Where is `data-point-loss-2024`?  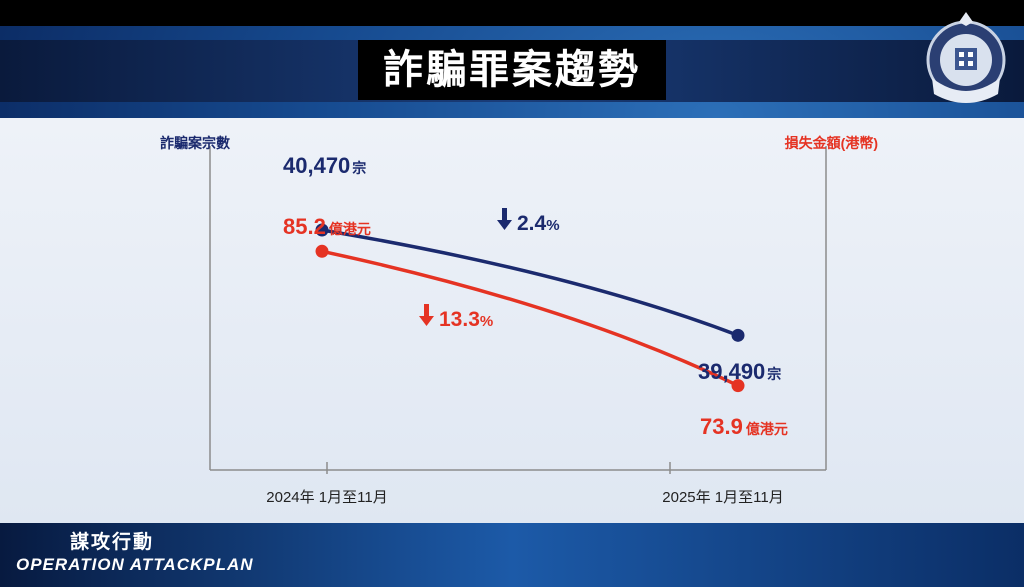
data-point-loss-2024 is located at coordinates (322, 251).